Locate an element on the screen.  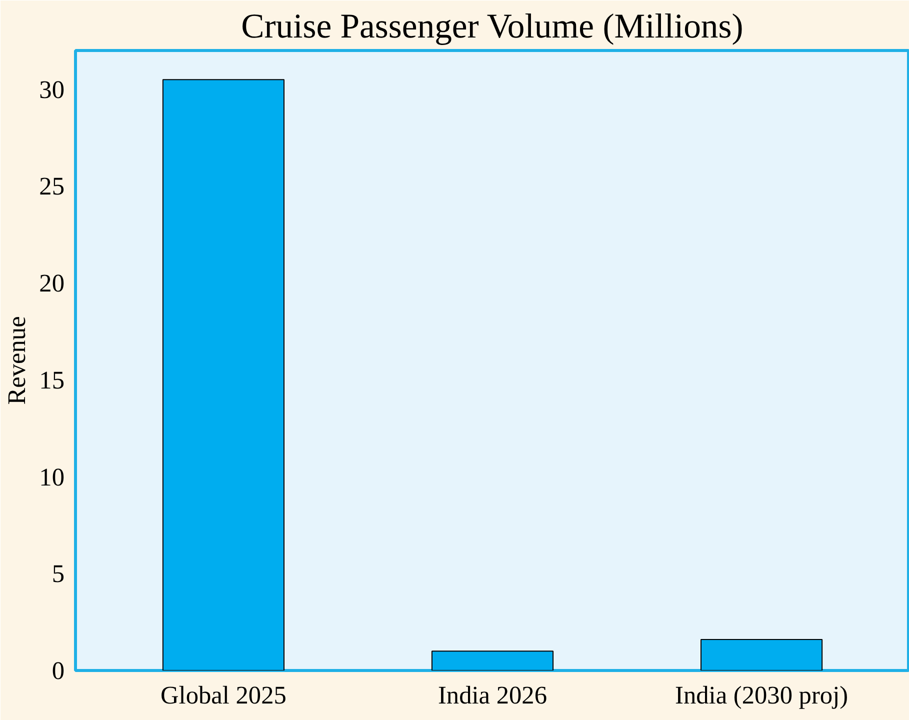
y-tick-label: 15 is located at coordinates (51, 380).